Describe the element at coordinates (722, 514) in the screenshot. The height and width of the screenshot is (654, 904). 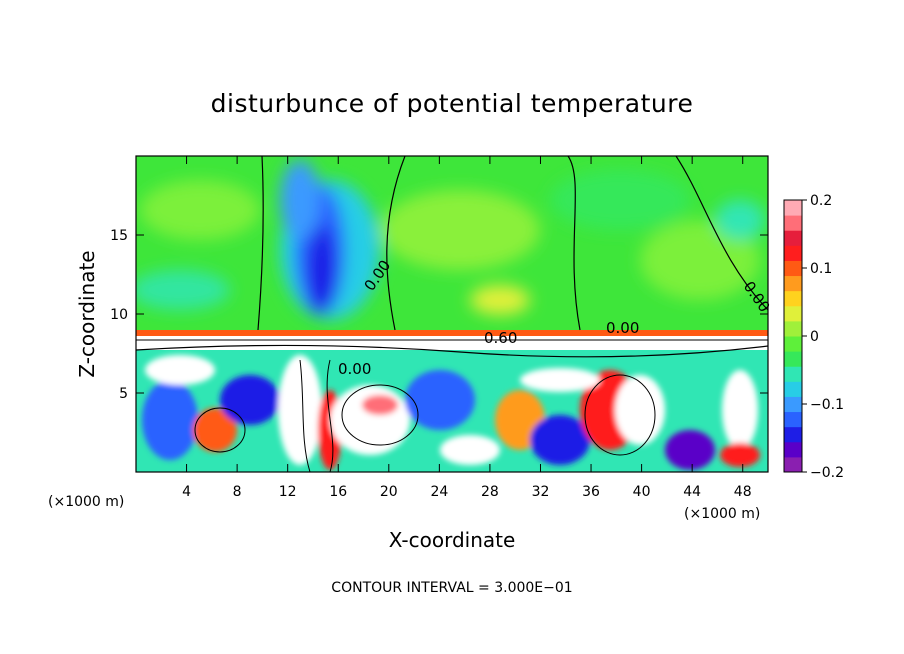
I see `x-unit-label-right: (×1000 m)` at that location.